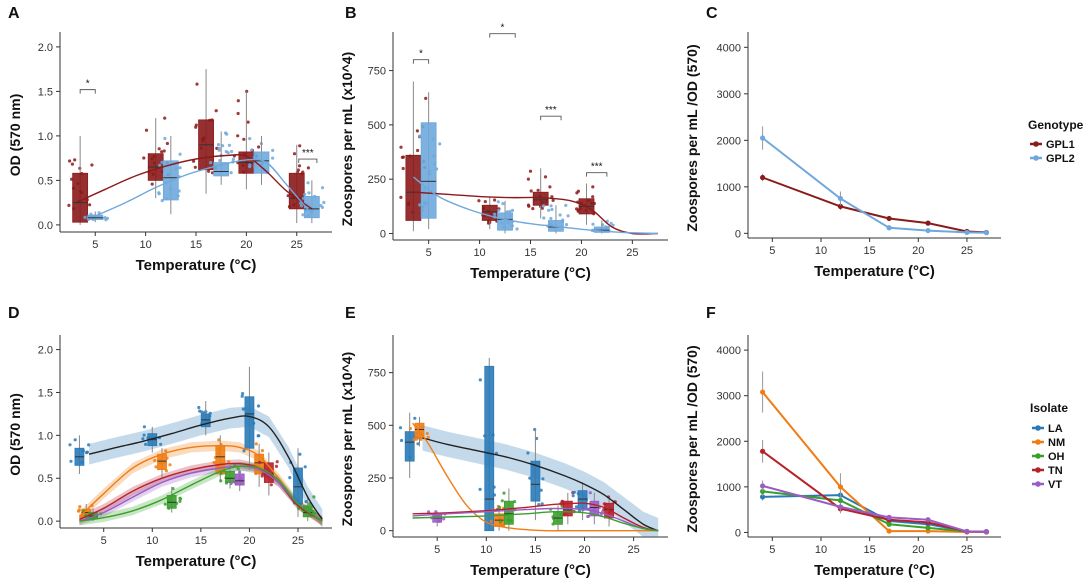  Describe the element at coordinates (711, 313) in the screenshot. I see `panel-label-f: F` at that location.